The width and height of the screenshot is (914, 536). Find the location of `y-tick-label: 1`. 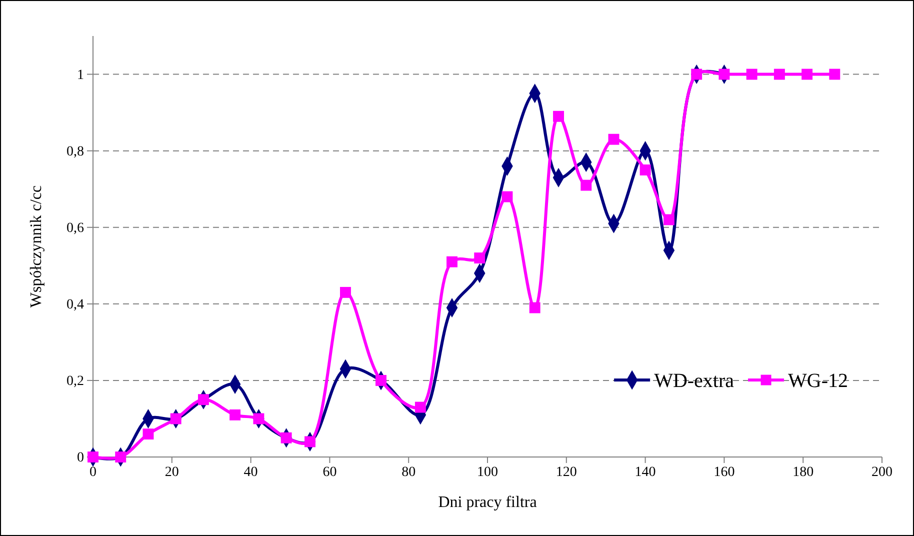

y-tick-label: 1 is located at coordinates (80, 75).